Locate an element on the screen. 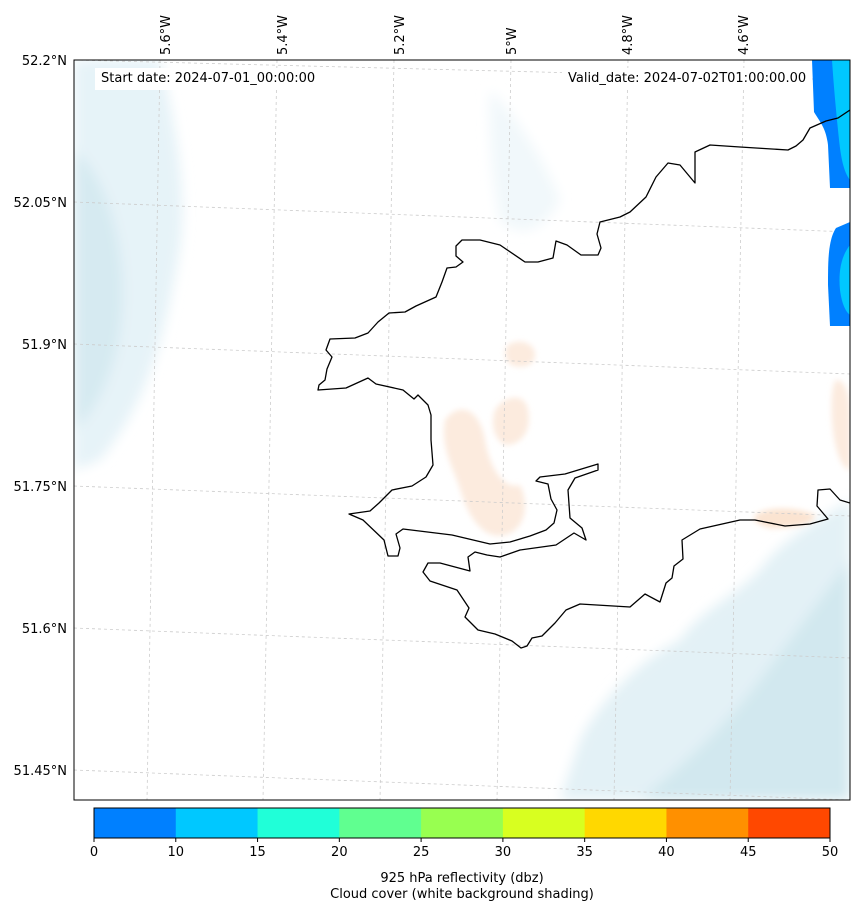 Image resolution: width=859 pixels, height=914 pixels. colorbar-frame is located at coordinates (462, 823).